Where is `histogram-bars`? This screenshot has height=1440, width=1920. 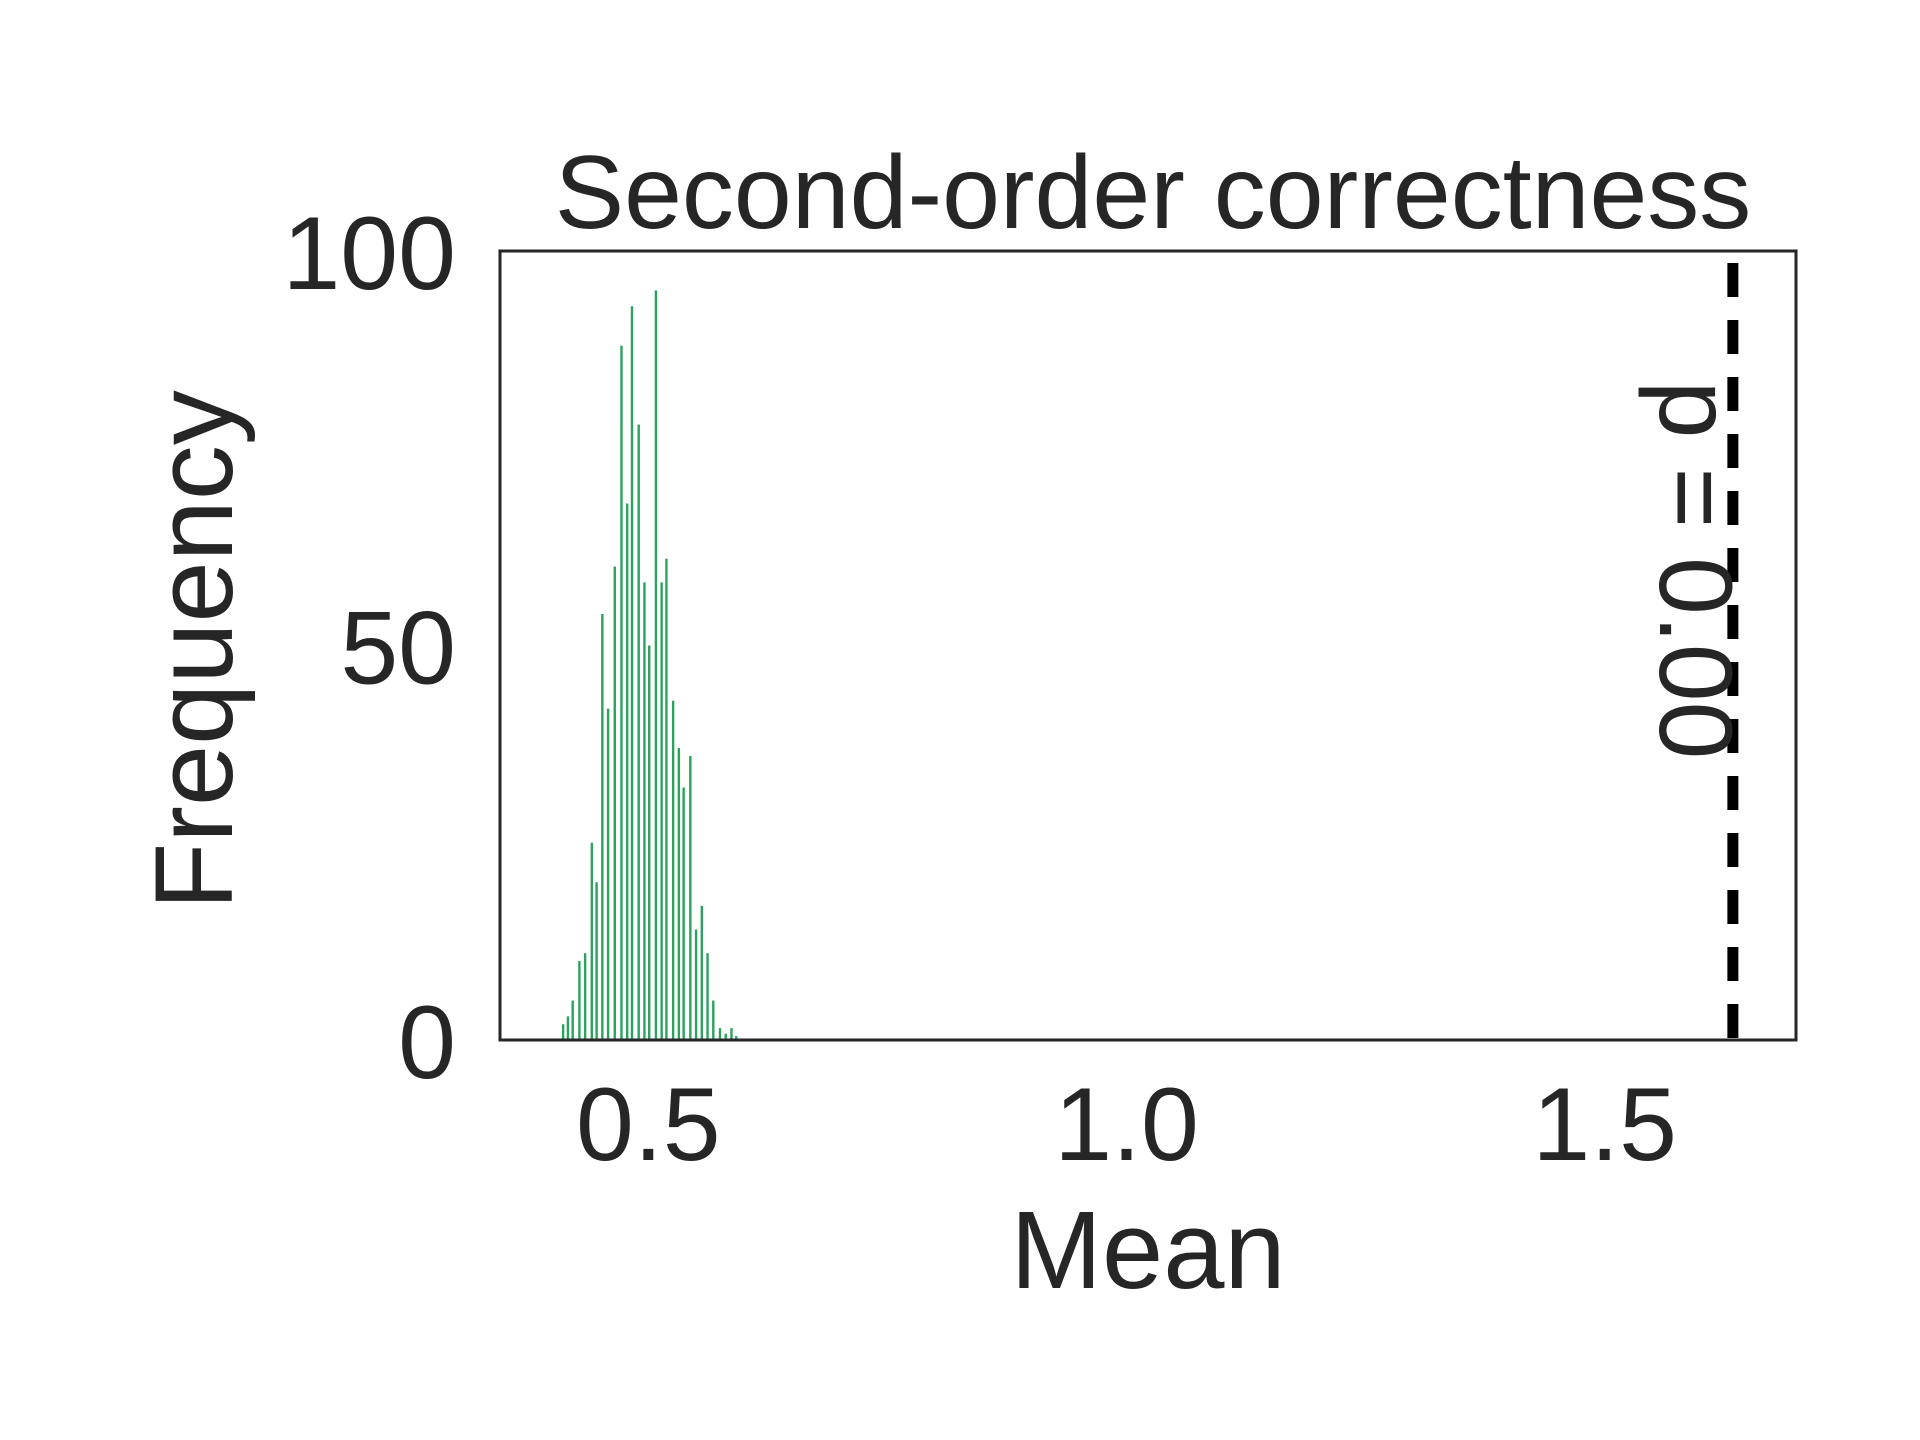 histogram-bars is located at coordinates (649, 665).